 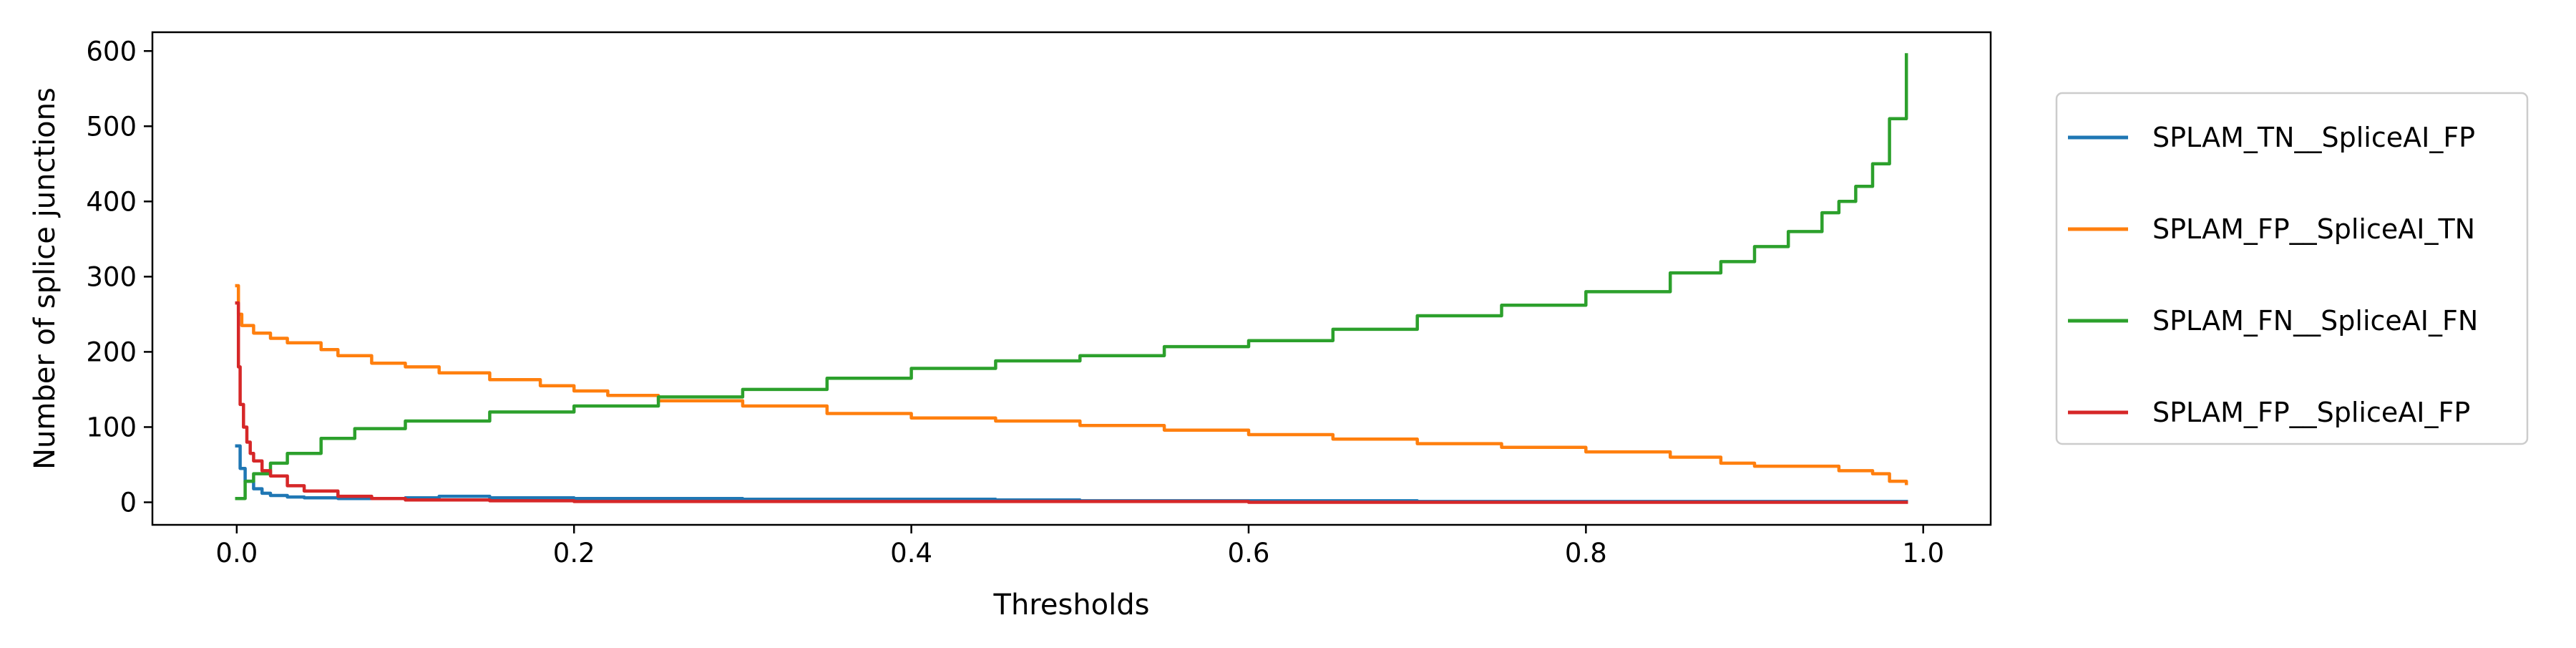 I want to click on legend-label-3: SPLAM_FN__SpliceAI_FN, so click(x=2315, y=321).